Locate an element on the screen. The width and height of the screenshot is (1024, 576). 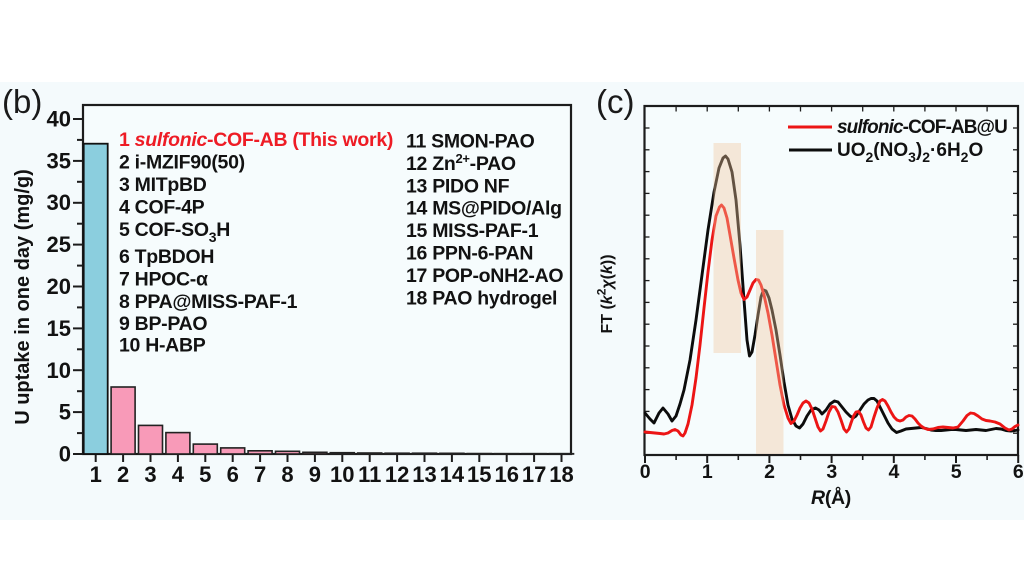
svg-text: 30 is located at coordinates (59, 202).